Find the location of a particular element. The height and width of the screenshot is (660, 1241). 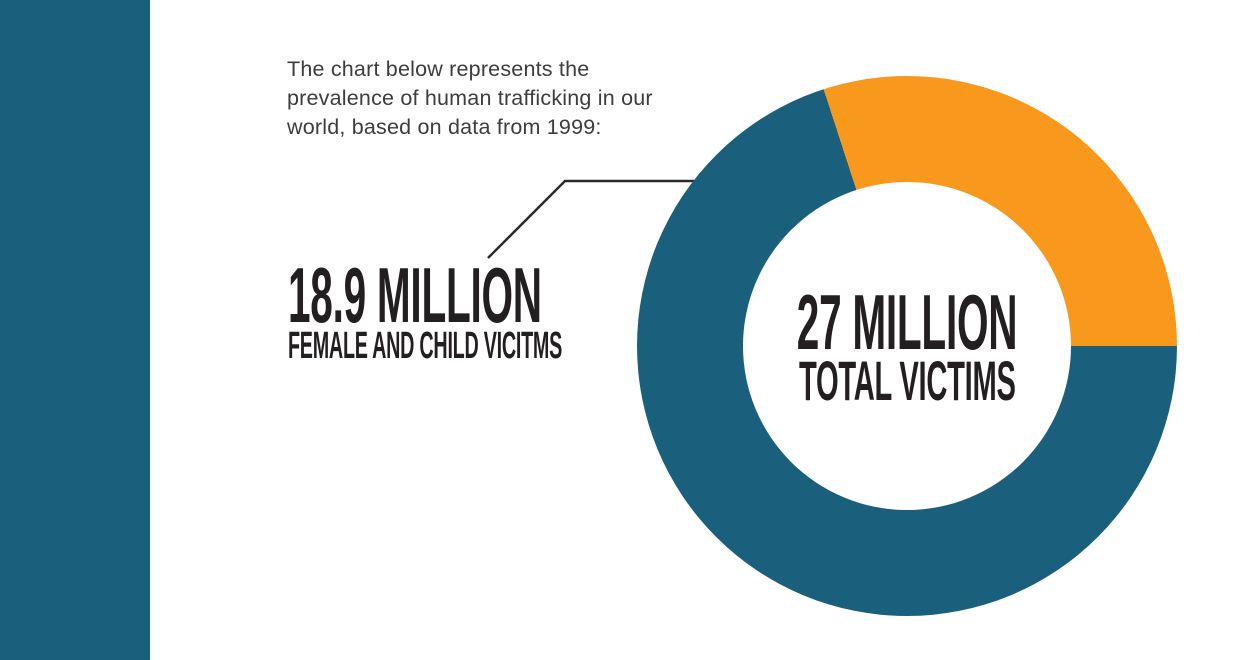

sidebar-accent-bar is located at coordinates (75, 330).